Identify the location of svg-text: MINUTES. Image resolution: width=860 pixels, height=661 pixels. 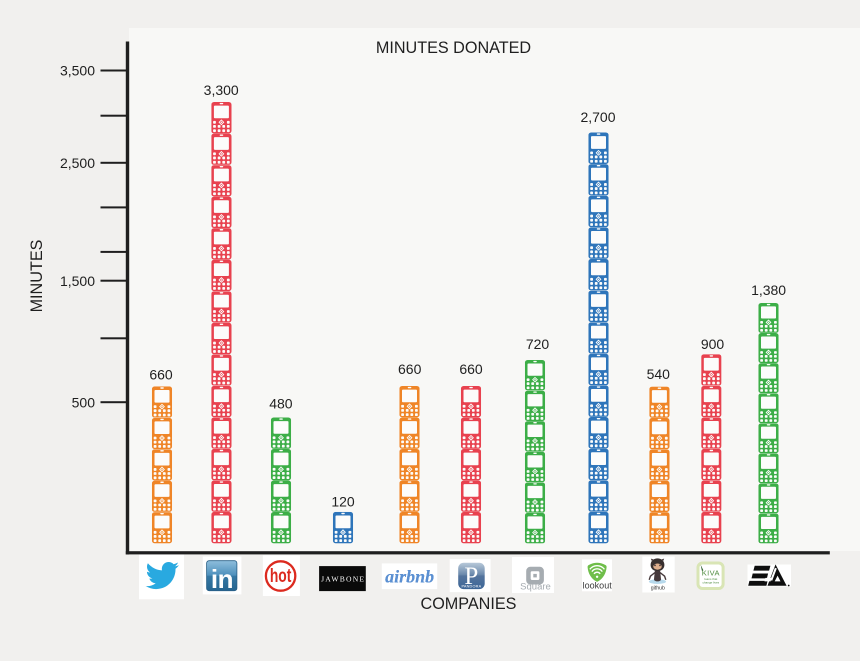
(37, 275).